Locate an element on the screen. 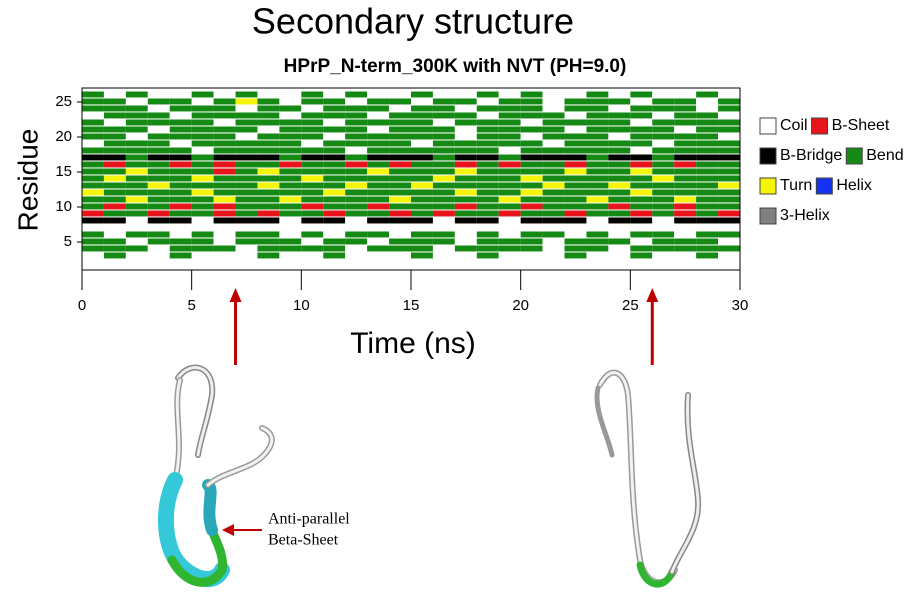  y-tick-label: 10 is located at coordinates (63, 206).